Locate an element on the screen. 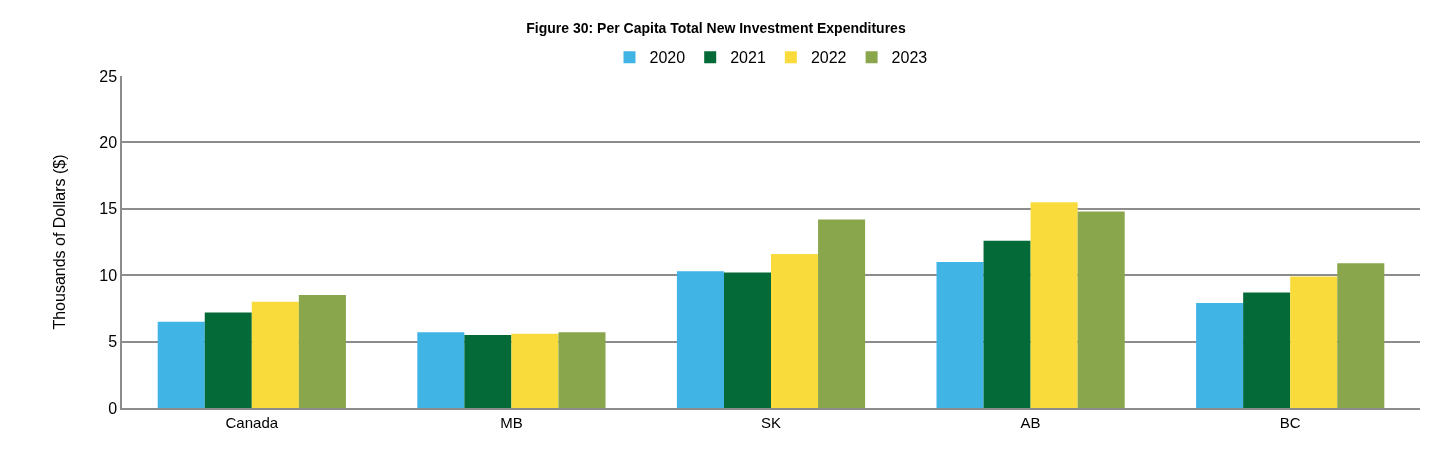 The height and width of the screenshot is (466, 1432). legend-label: 2021 is located at coordinates (748, 58).